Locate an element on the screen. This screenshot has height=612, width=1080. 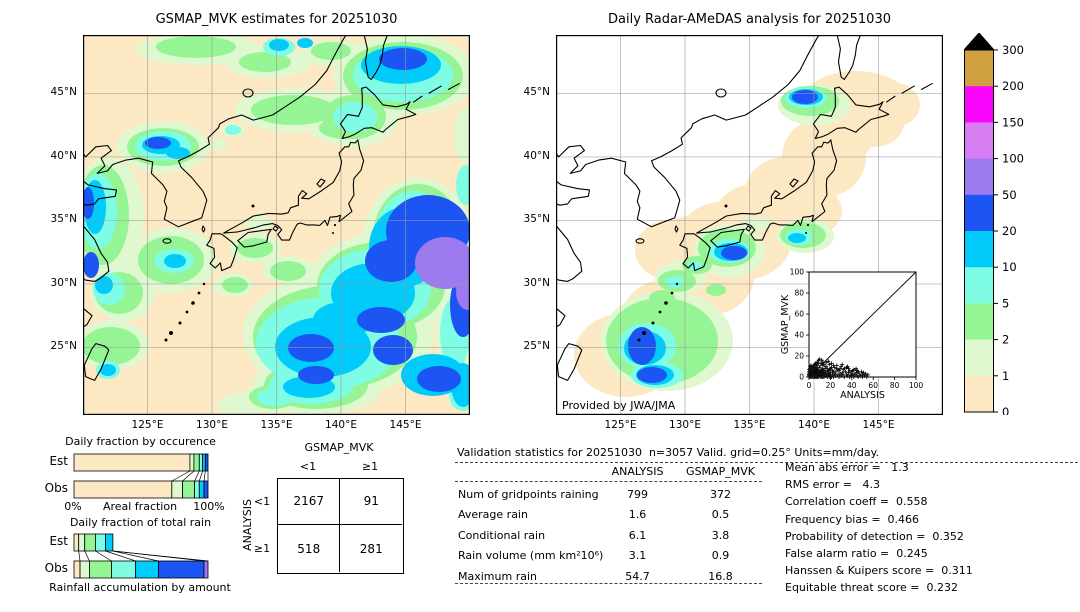
score-line: Frequency bias = 0.466 is located at coordinates (852, 519).